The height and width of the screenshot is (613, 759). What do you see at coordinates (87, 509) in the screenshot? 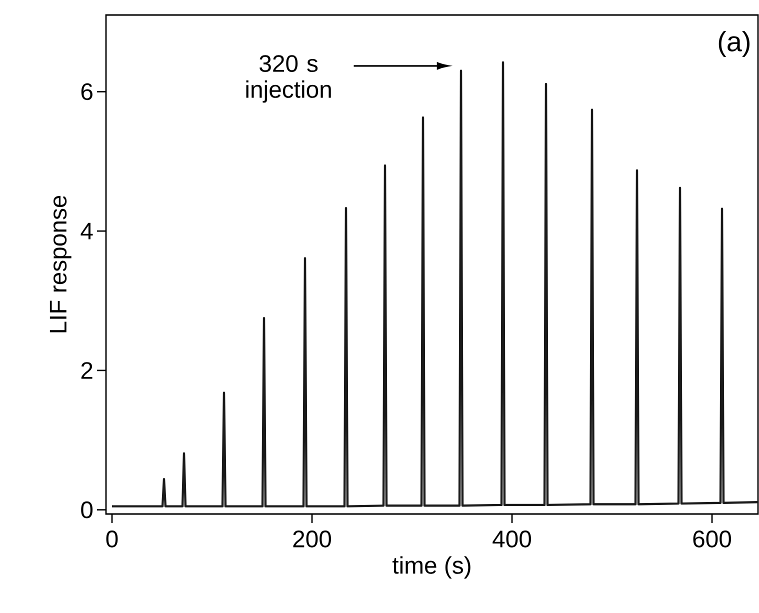
I see `y-tick-label: 0` at bounding box center [87, 509].